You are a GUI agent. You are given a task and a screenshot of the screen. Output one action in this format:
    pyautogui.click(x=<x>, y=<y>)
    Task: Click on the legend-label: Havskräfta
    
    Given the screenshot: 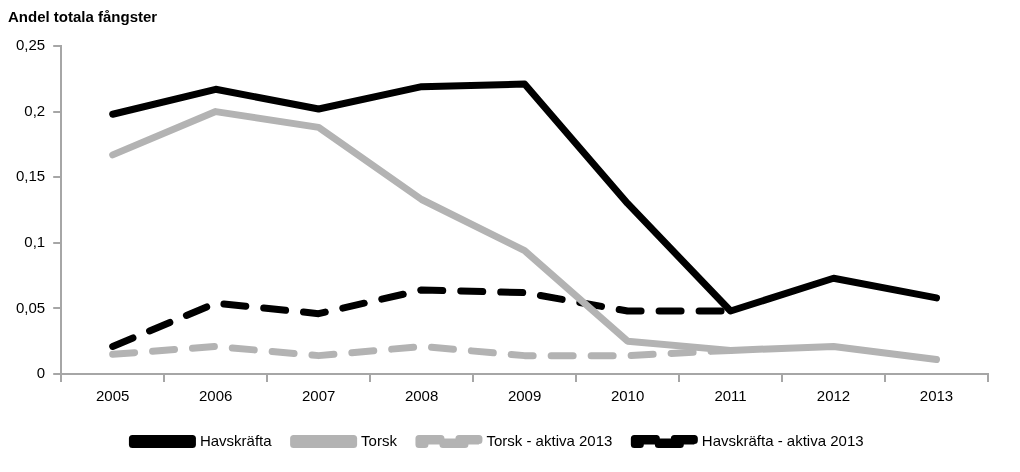 What is the action you would take?
    pyautogui.click(x=236, y=440)
    